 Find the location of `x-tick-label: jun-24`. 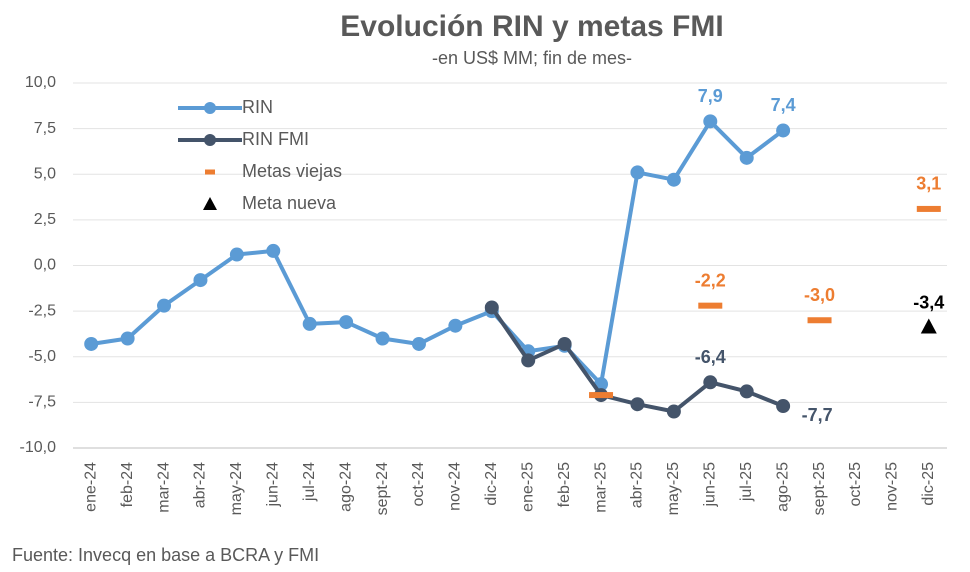

x-tick-label: jun-24 is located at coordinates (273, 485).